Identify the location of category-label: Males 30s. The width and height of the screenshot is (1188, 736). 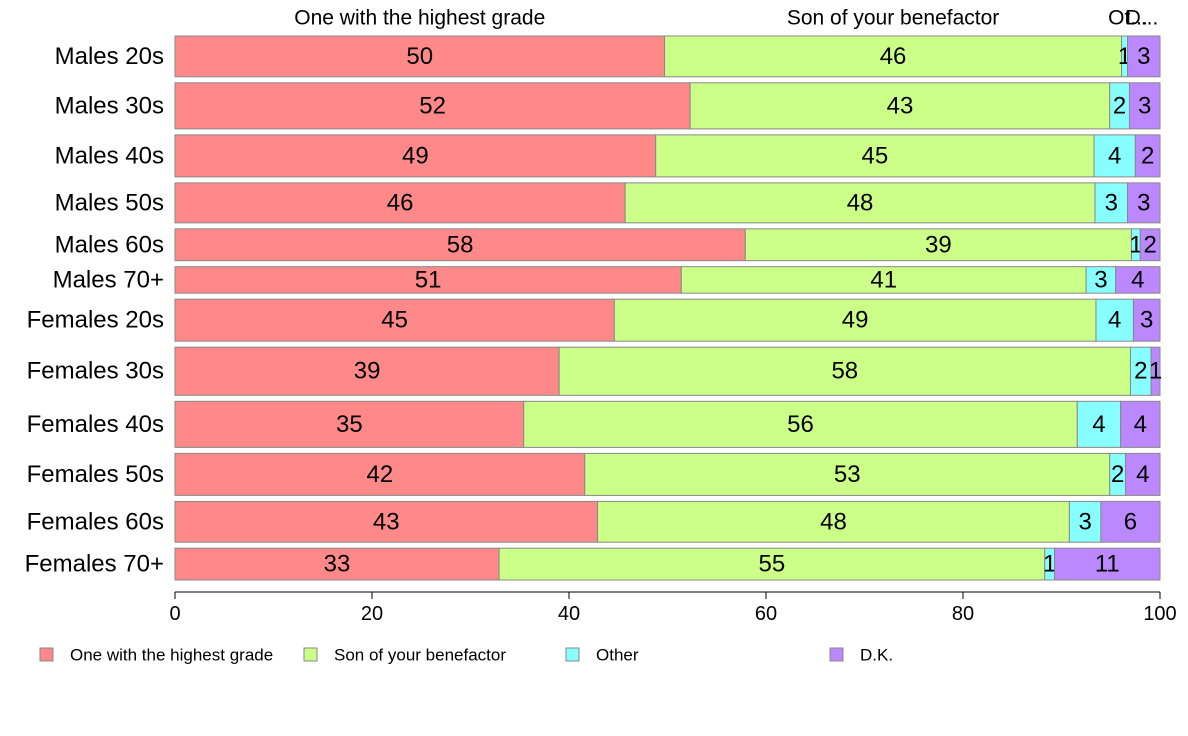
(109, 105).